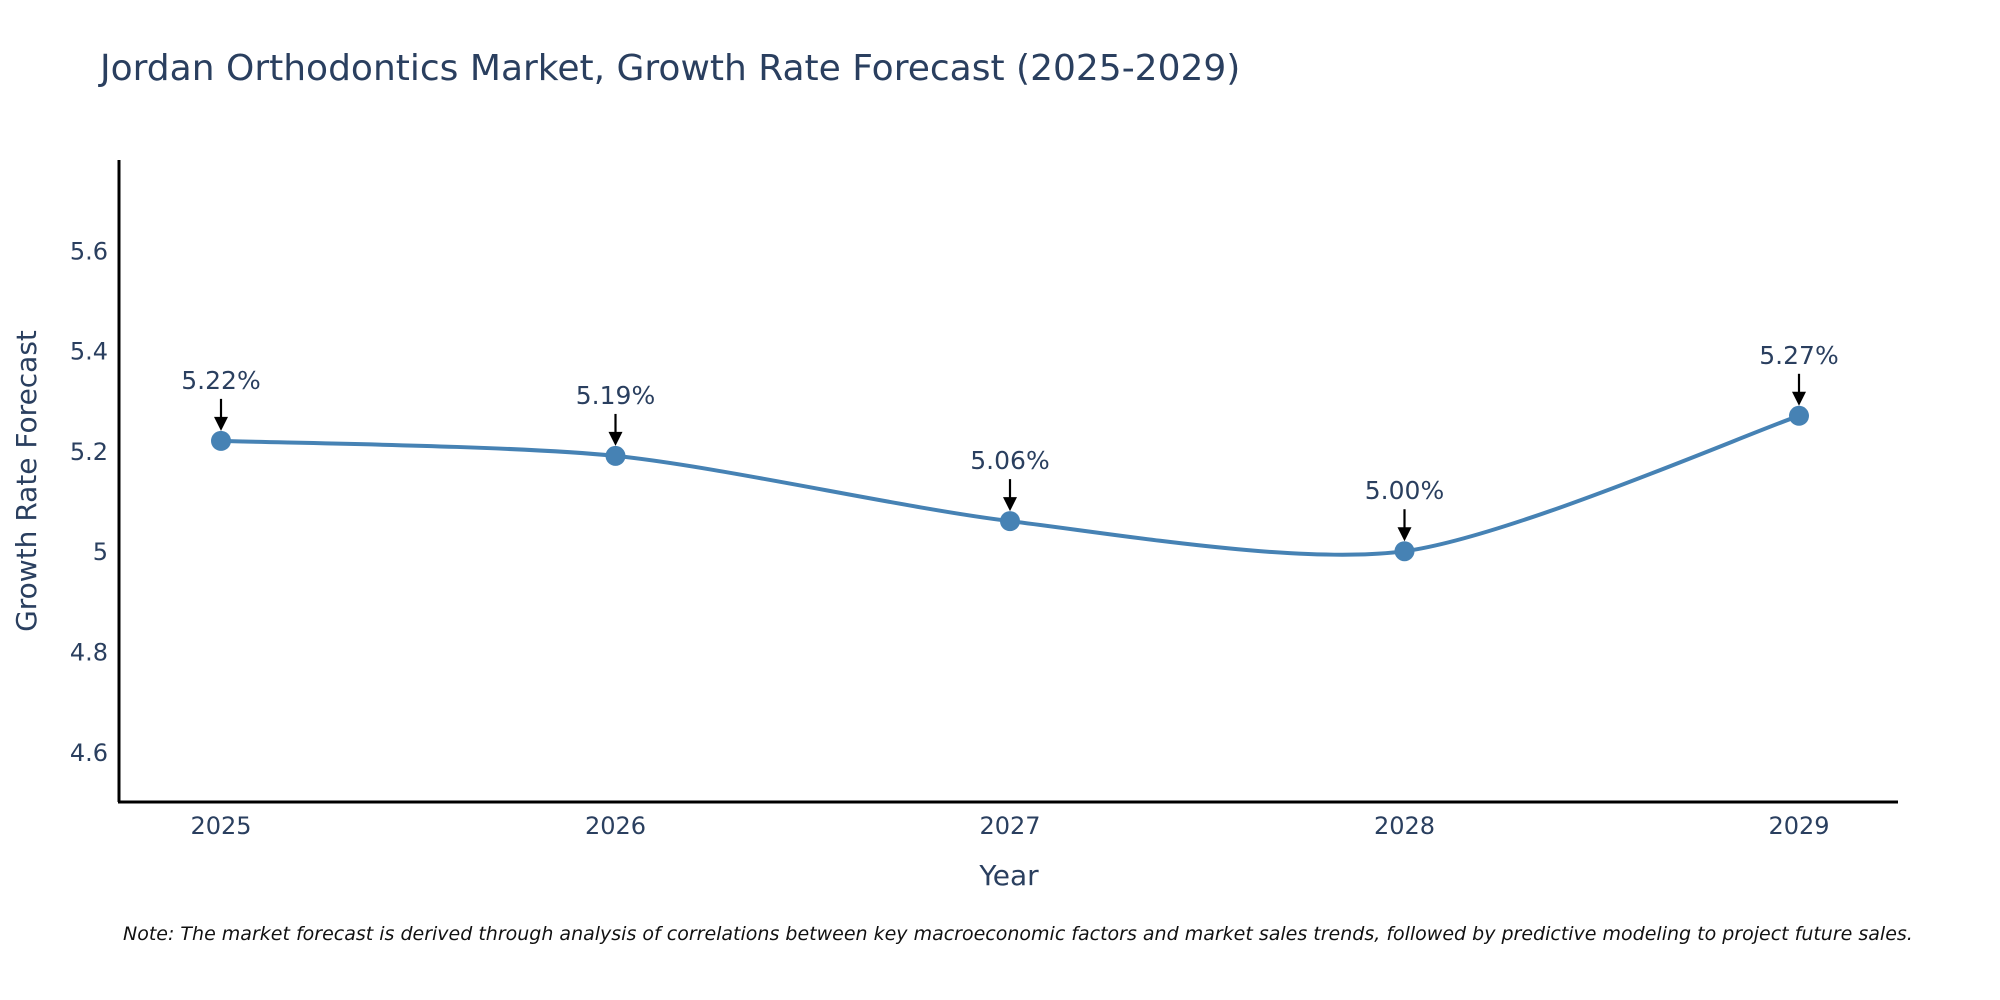  I want to click on y-tick-label: 5.2, so click(89, 452).